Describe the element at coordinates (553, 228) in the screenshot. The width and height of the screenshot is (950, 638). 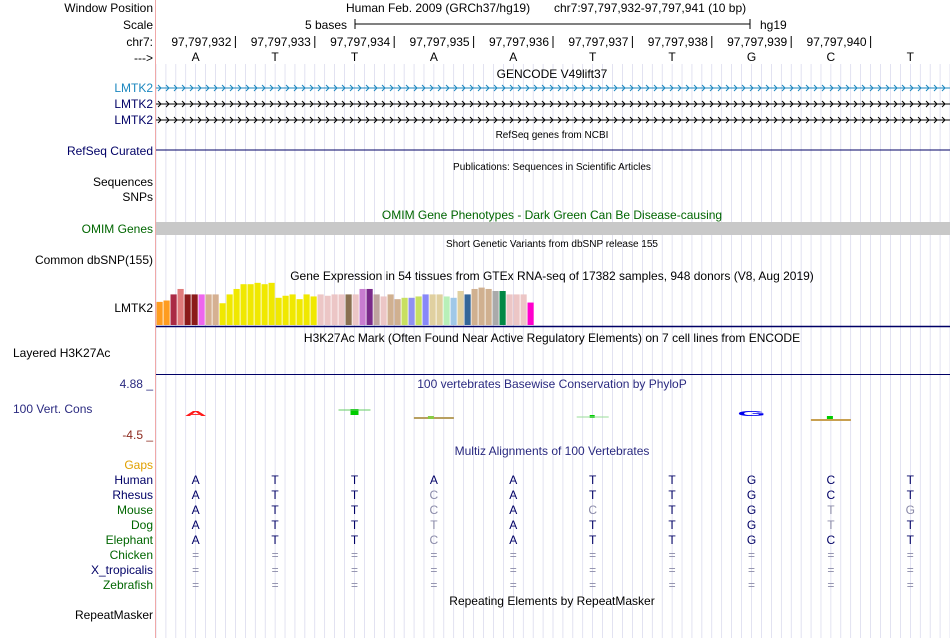
I see `omim-gene-bar` at that location.